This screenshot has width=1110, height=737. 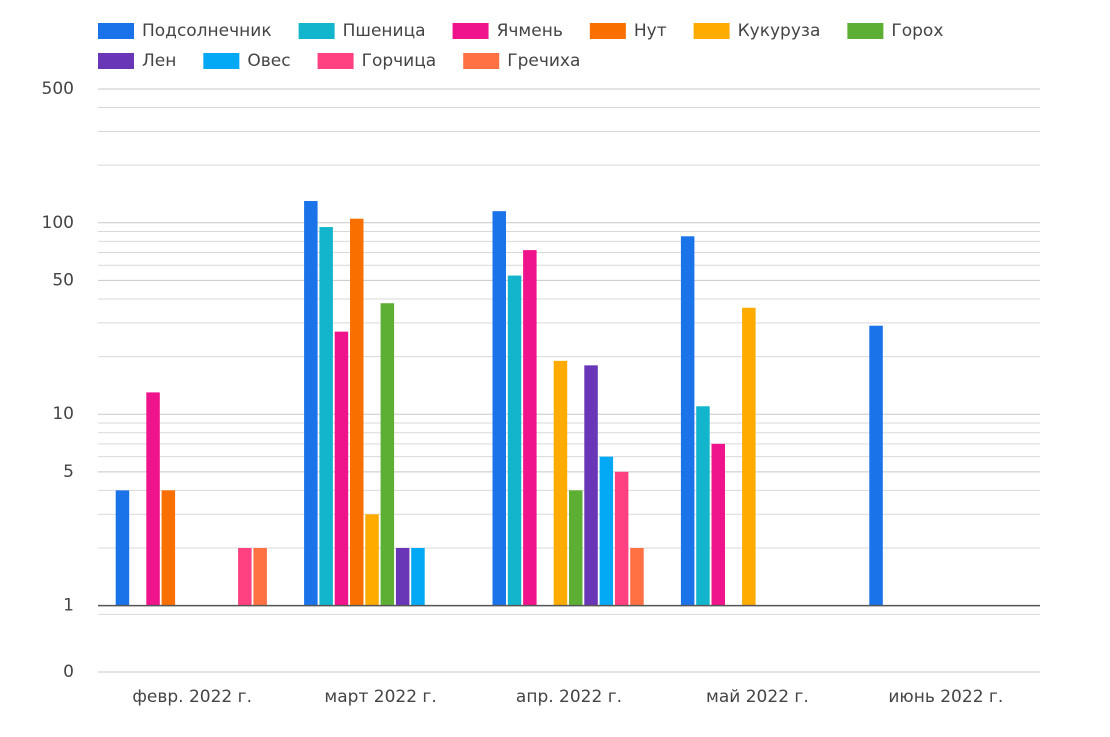 What do you see at coordinates (268, 61) in the screenshot?
I see `legend-label: Овес` at bounding box center [268, 61].